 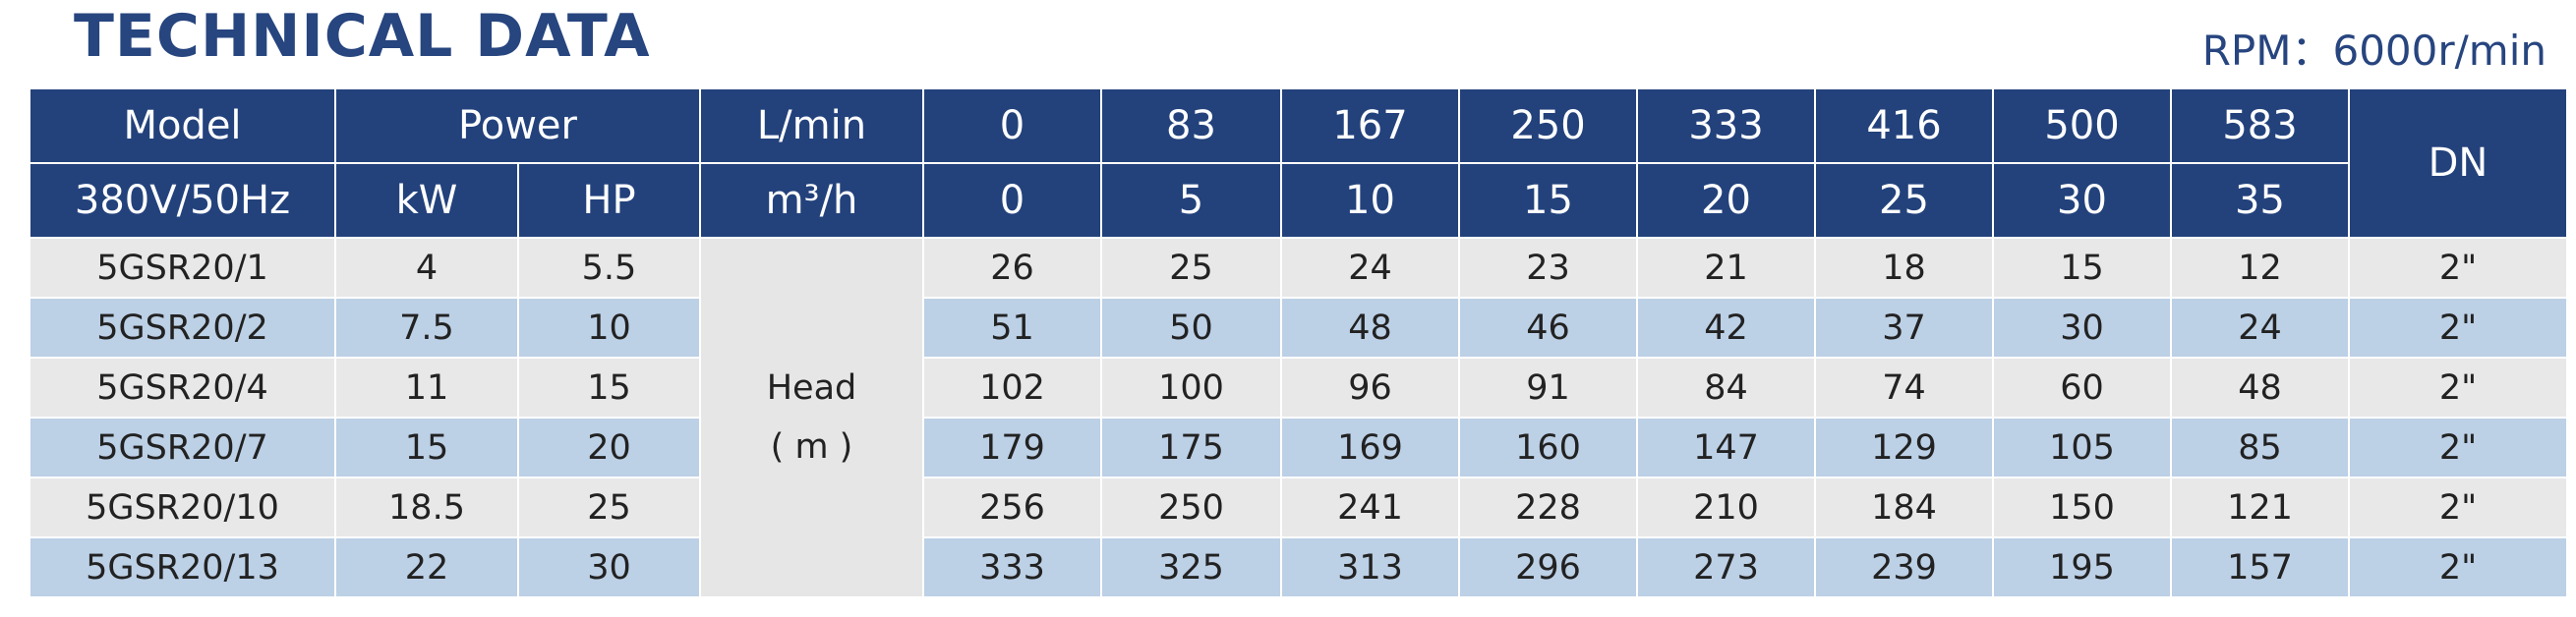 What do you see at coordinates (2260, 125) in the screenshot?
I see `header-cell: 583` at bounding box center [2260, 125].